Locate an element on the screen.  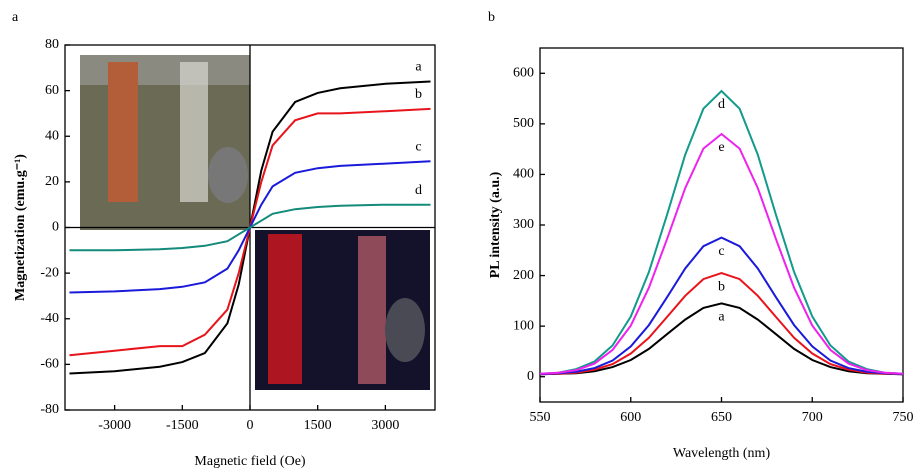
y-tick-label: 80 is located at coordinates (52, 44).